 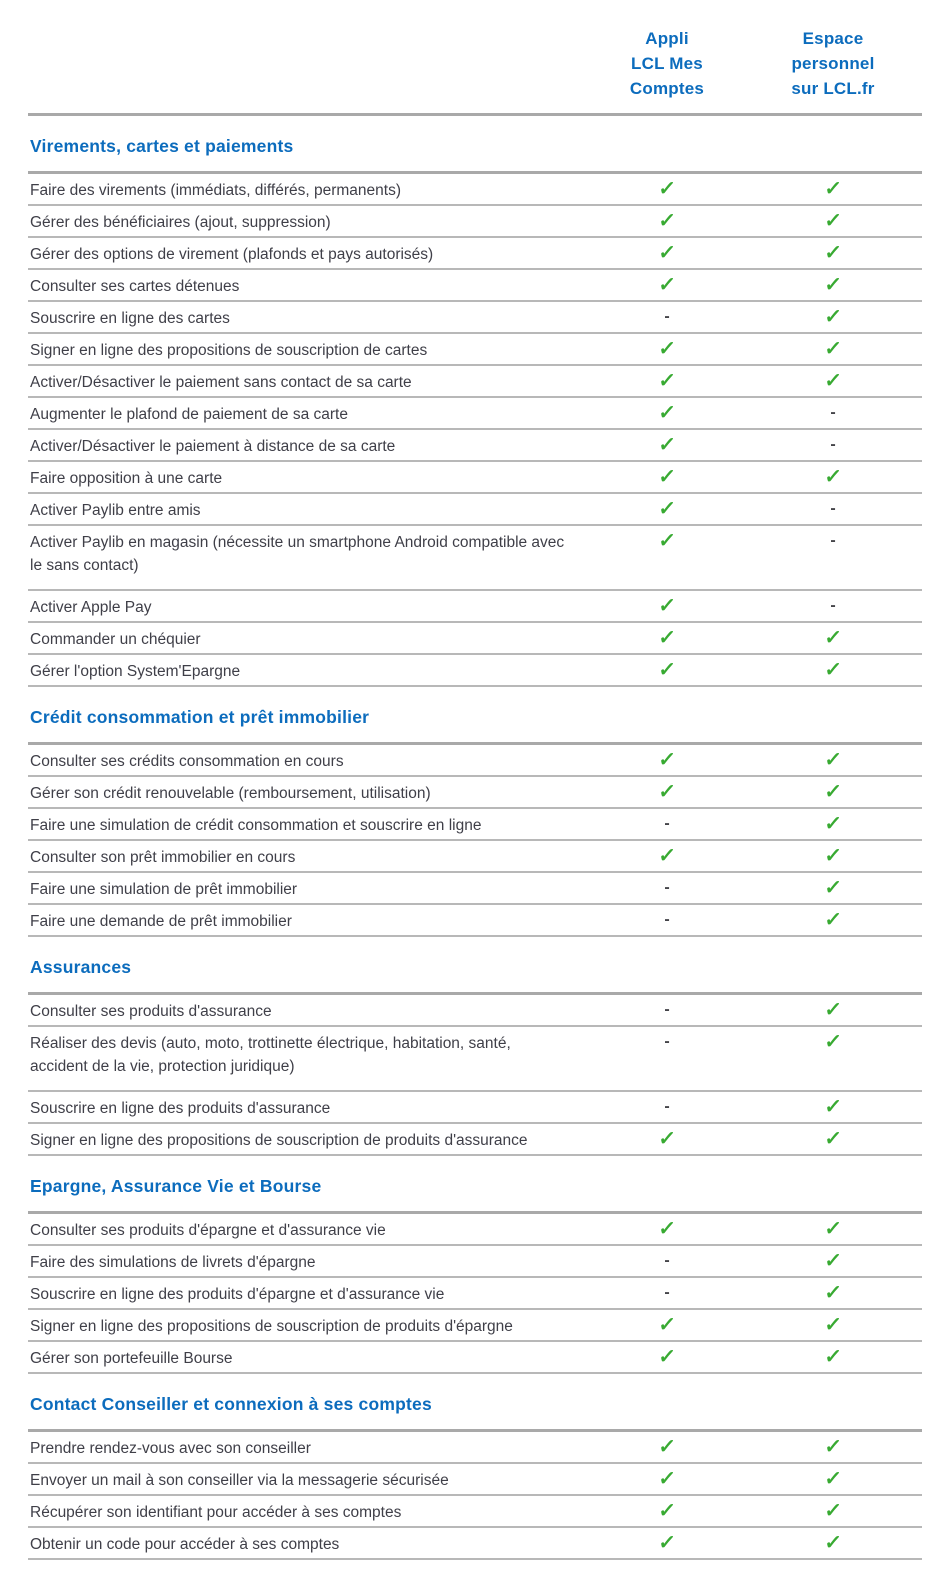 I want to click on table-row: Gérer son portefeuille Bourse ✓ ✓, so click(x=475, y=1358).